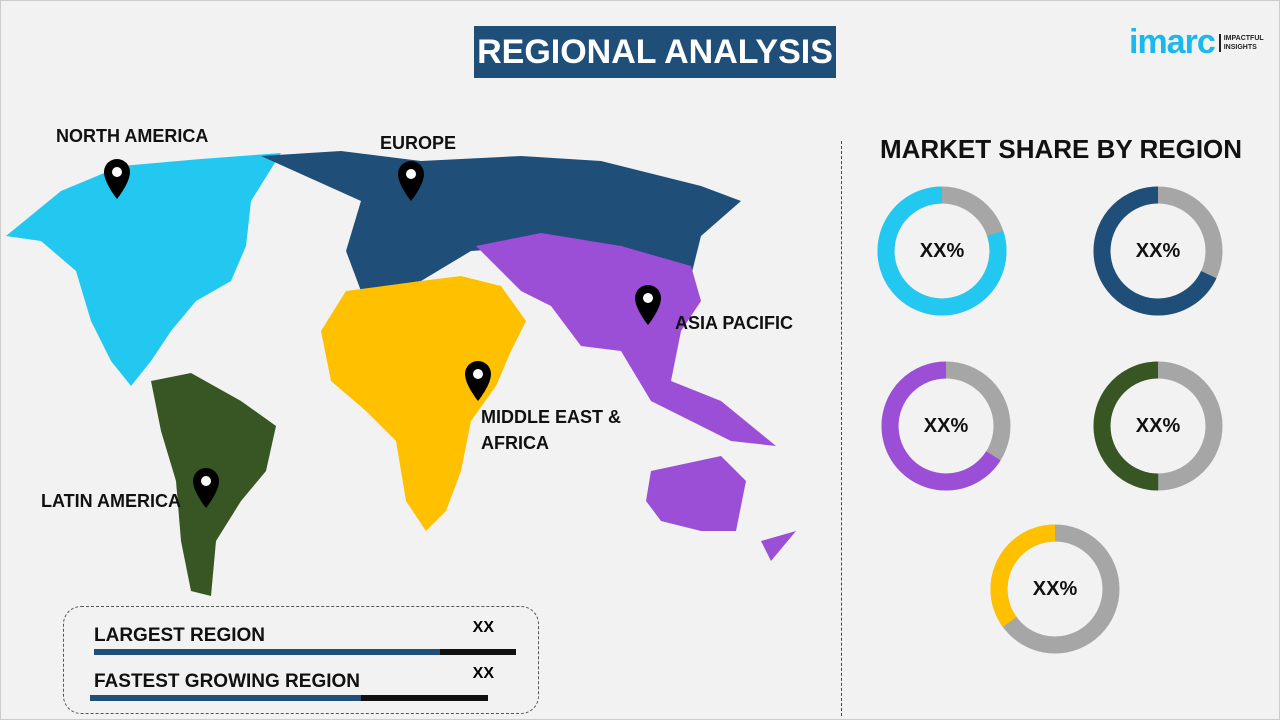 The image size is (1280, 720). I want to click on donut-north-america: XX%, so click(942, 251).